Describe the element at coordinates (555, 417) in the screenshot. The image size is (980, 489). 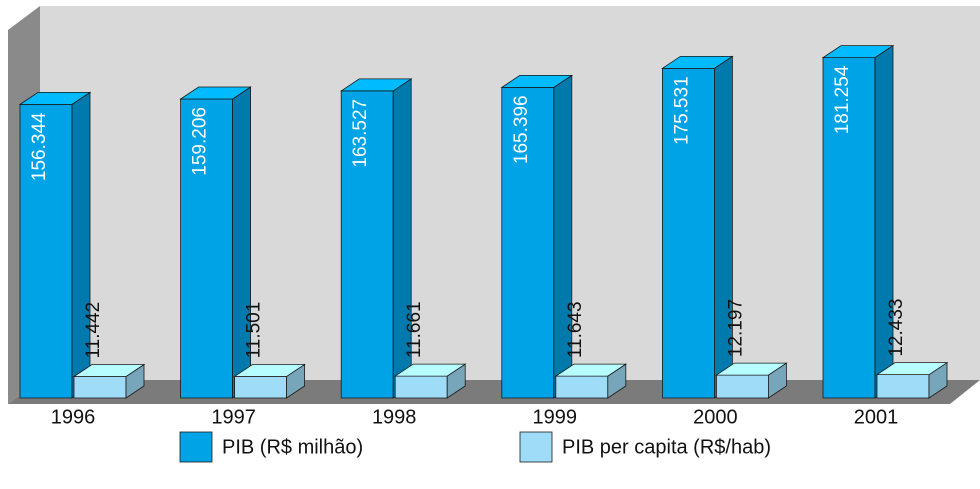
I see `x-tick-label: 1999` at that location.